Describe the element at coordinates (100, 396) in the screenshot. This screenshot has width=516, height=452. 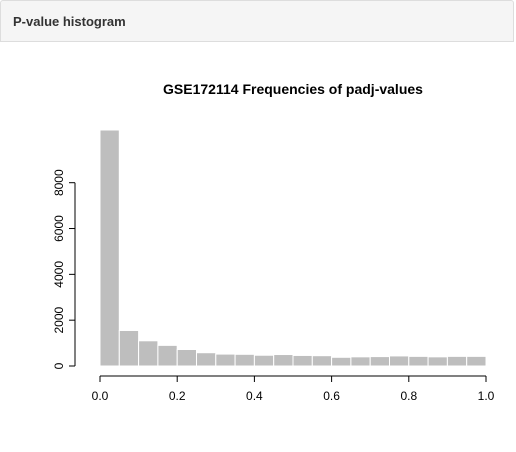
I see `x-tick-label: 0.0` at that location.